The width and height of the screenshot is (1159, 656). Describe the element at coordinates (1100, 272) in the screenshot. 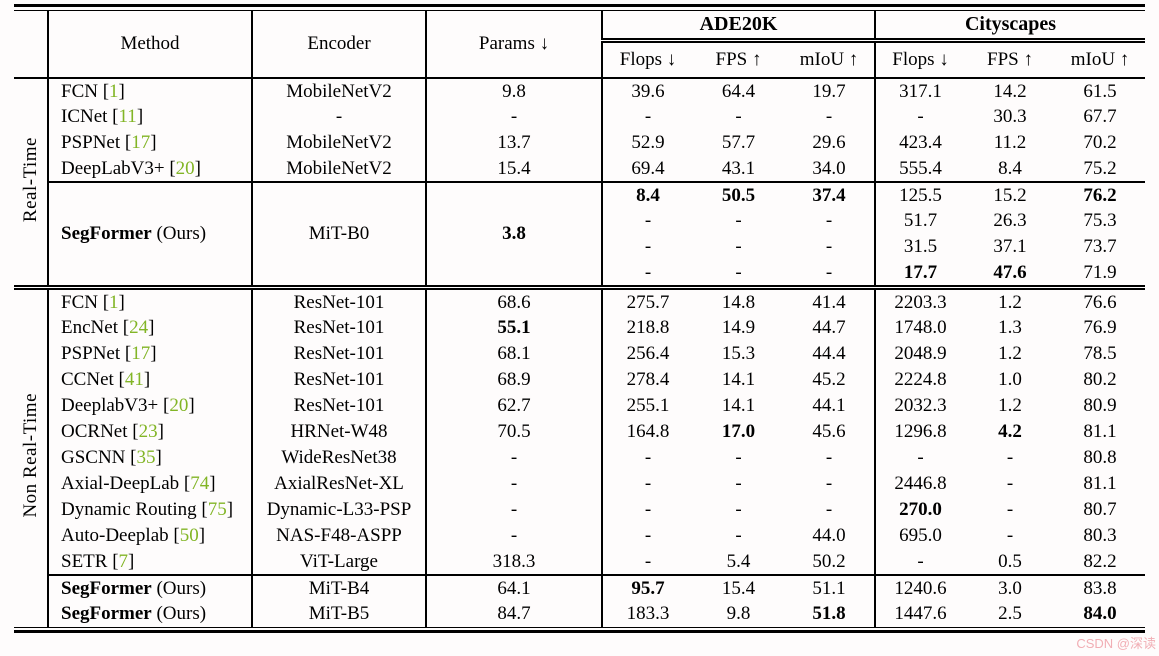

I see `value-cell: 71.9` at that location.